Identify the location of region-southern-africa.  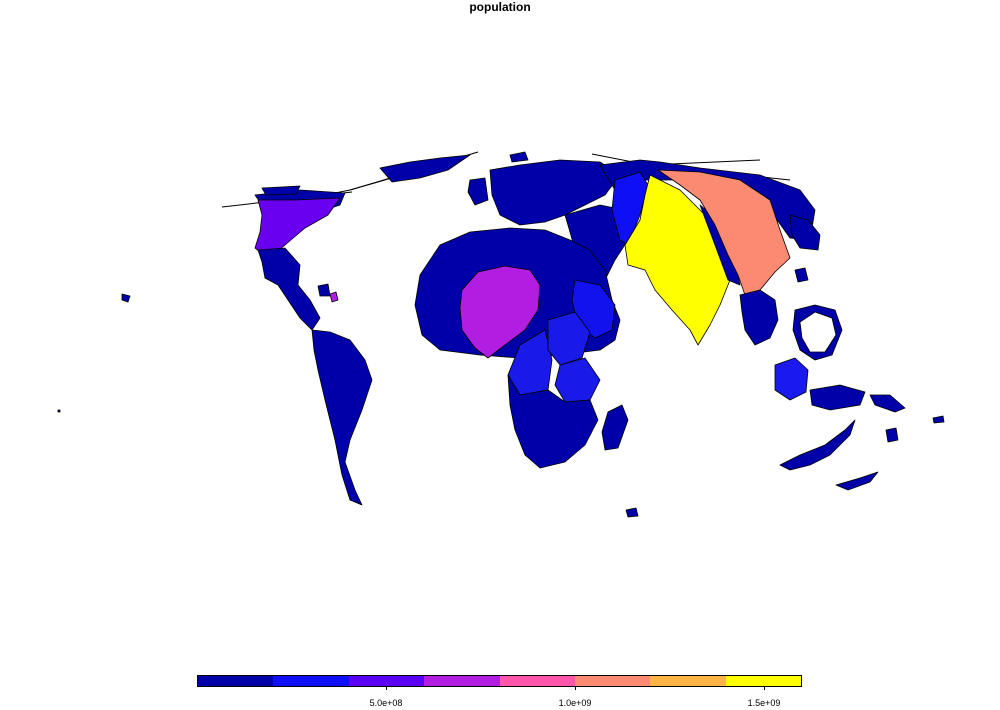
(553, 421).